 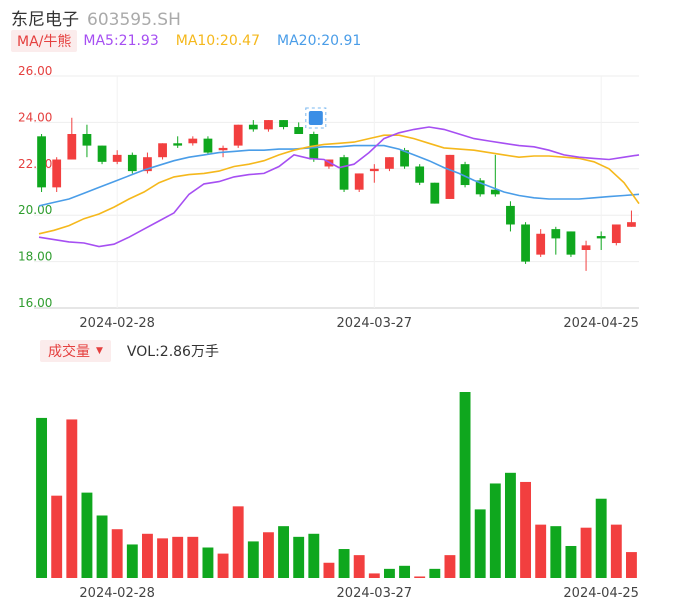 I want to click on volume-indicator-selector: 成交量 ▼, so click(x=75, y=351).